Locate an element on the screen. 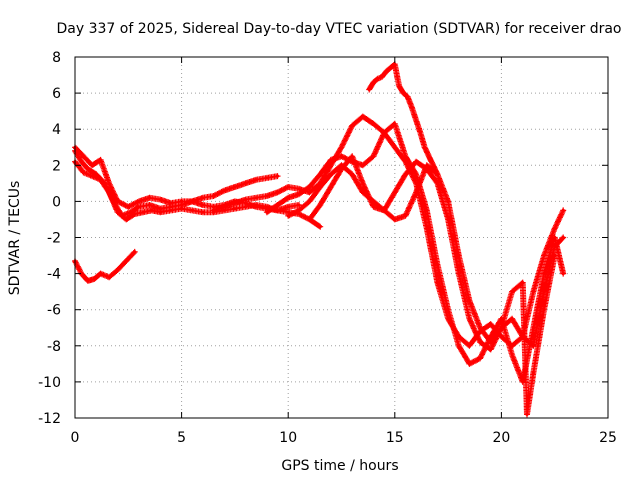  x-axis-label: GPS time / hours is located at coordinates (339, 466).